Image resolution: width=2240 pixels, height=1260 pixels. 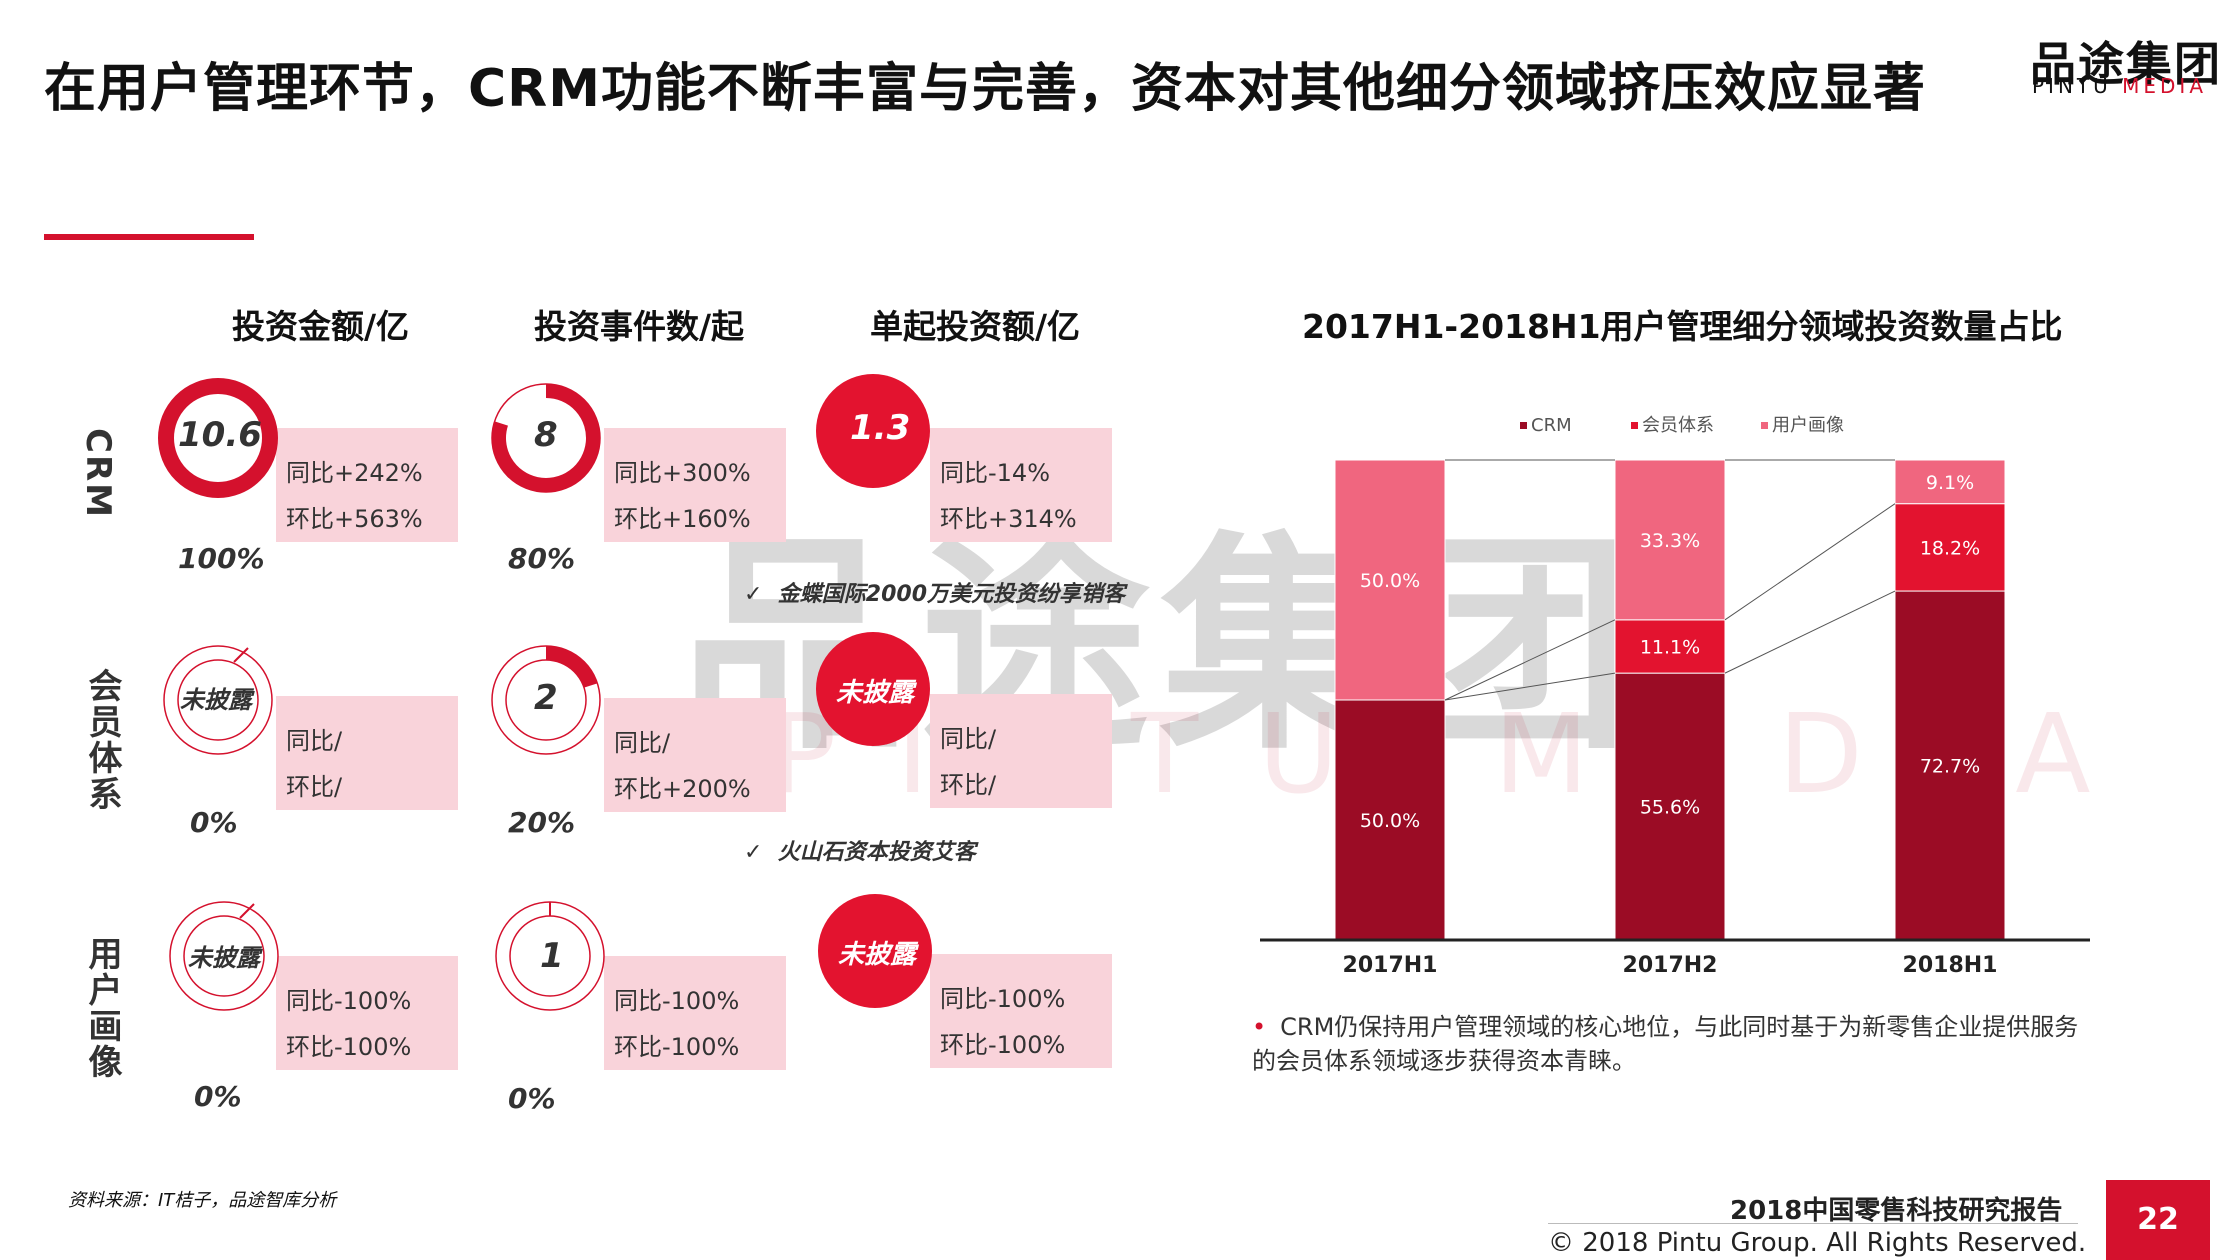 I want to click on category-label: 2018H1, so click(x=1950, y=965).